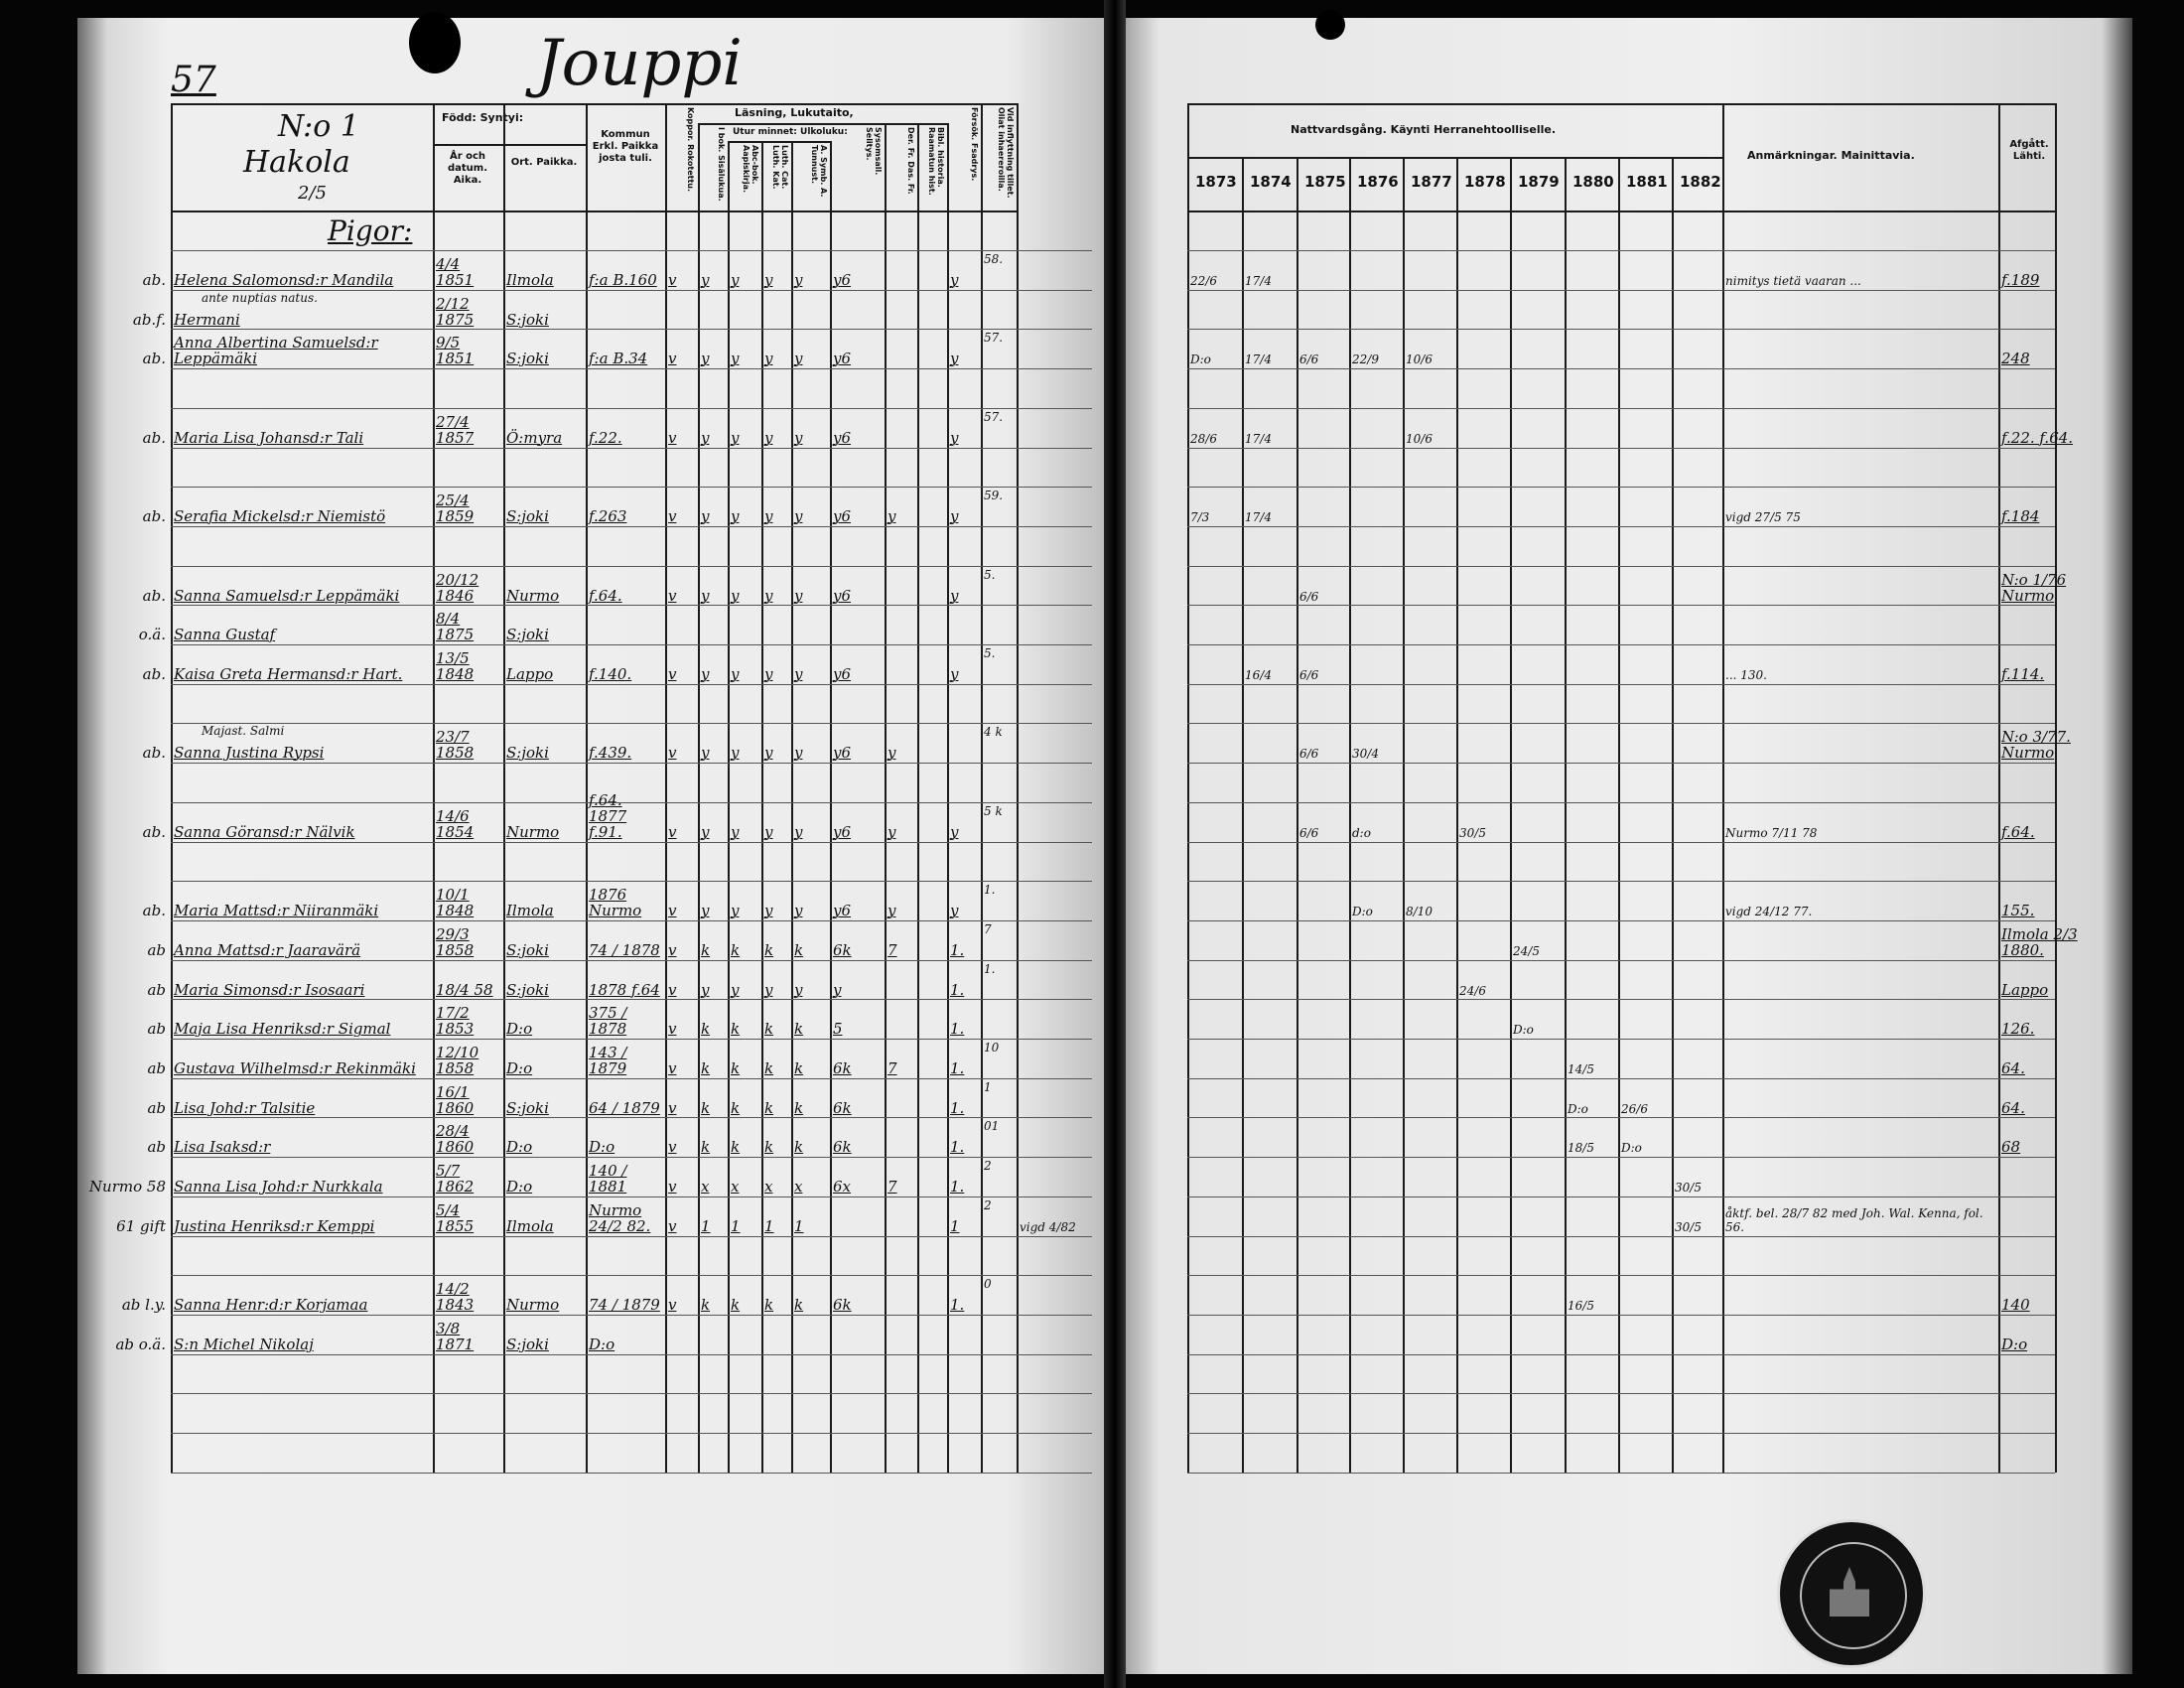 The height and width of the screenshot is (1688, 2184). What do you see at coordinates (435, 42) in the screenshot?
I see `ink-blot` at bounding box center [435, 42].